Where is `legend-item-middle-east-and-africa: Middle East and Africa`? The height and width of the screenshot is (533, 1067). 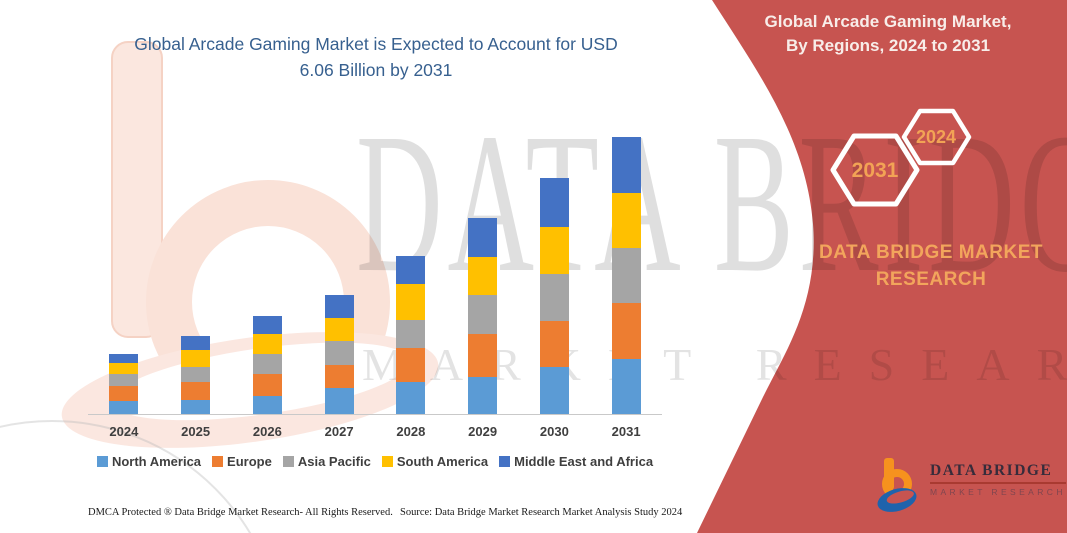 legend-item-middle-east-and-africa: Middle East and Africa is located at coordinates (576, 461).